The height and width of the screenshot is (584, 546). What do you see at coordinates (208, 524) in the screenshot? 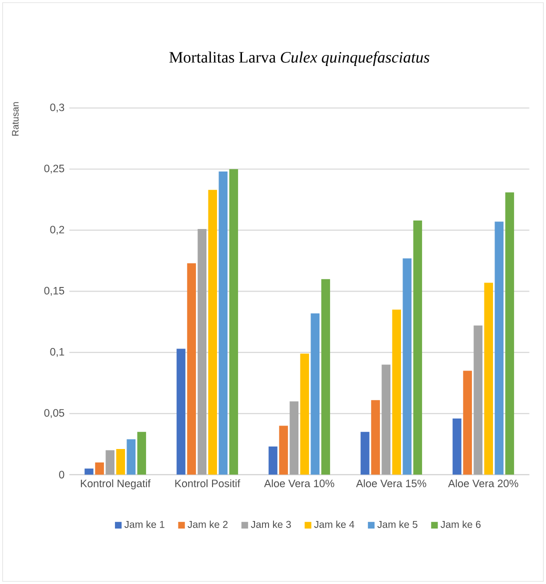
I see `legend-label: Jam ke 2` at bounding box center [208, 524].